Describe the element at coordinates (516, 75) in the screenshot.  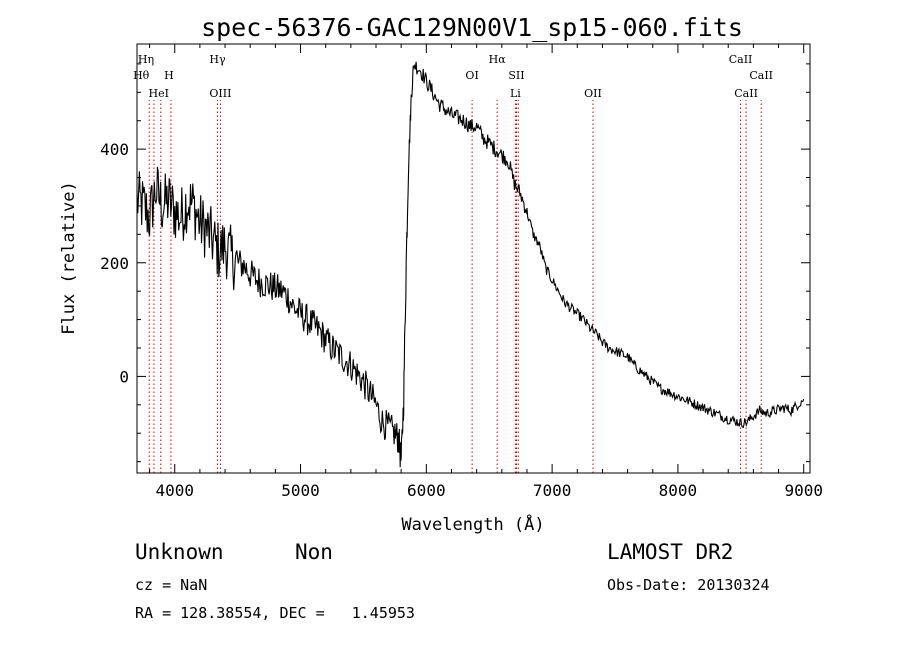
I see `line-label-8: SII` at that location.